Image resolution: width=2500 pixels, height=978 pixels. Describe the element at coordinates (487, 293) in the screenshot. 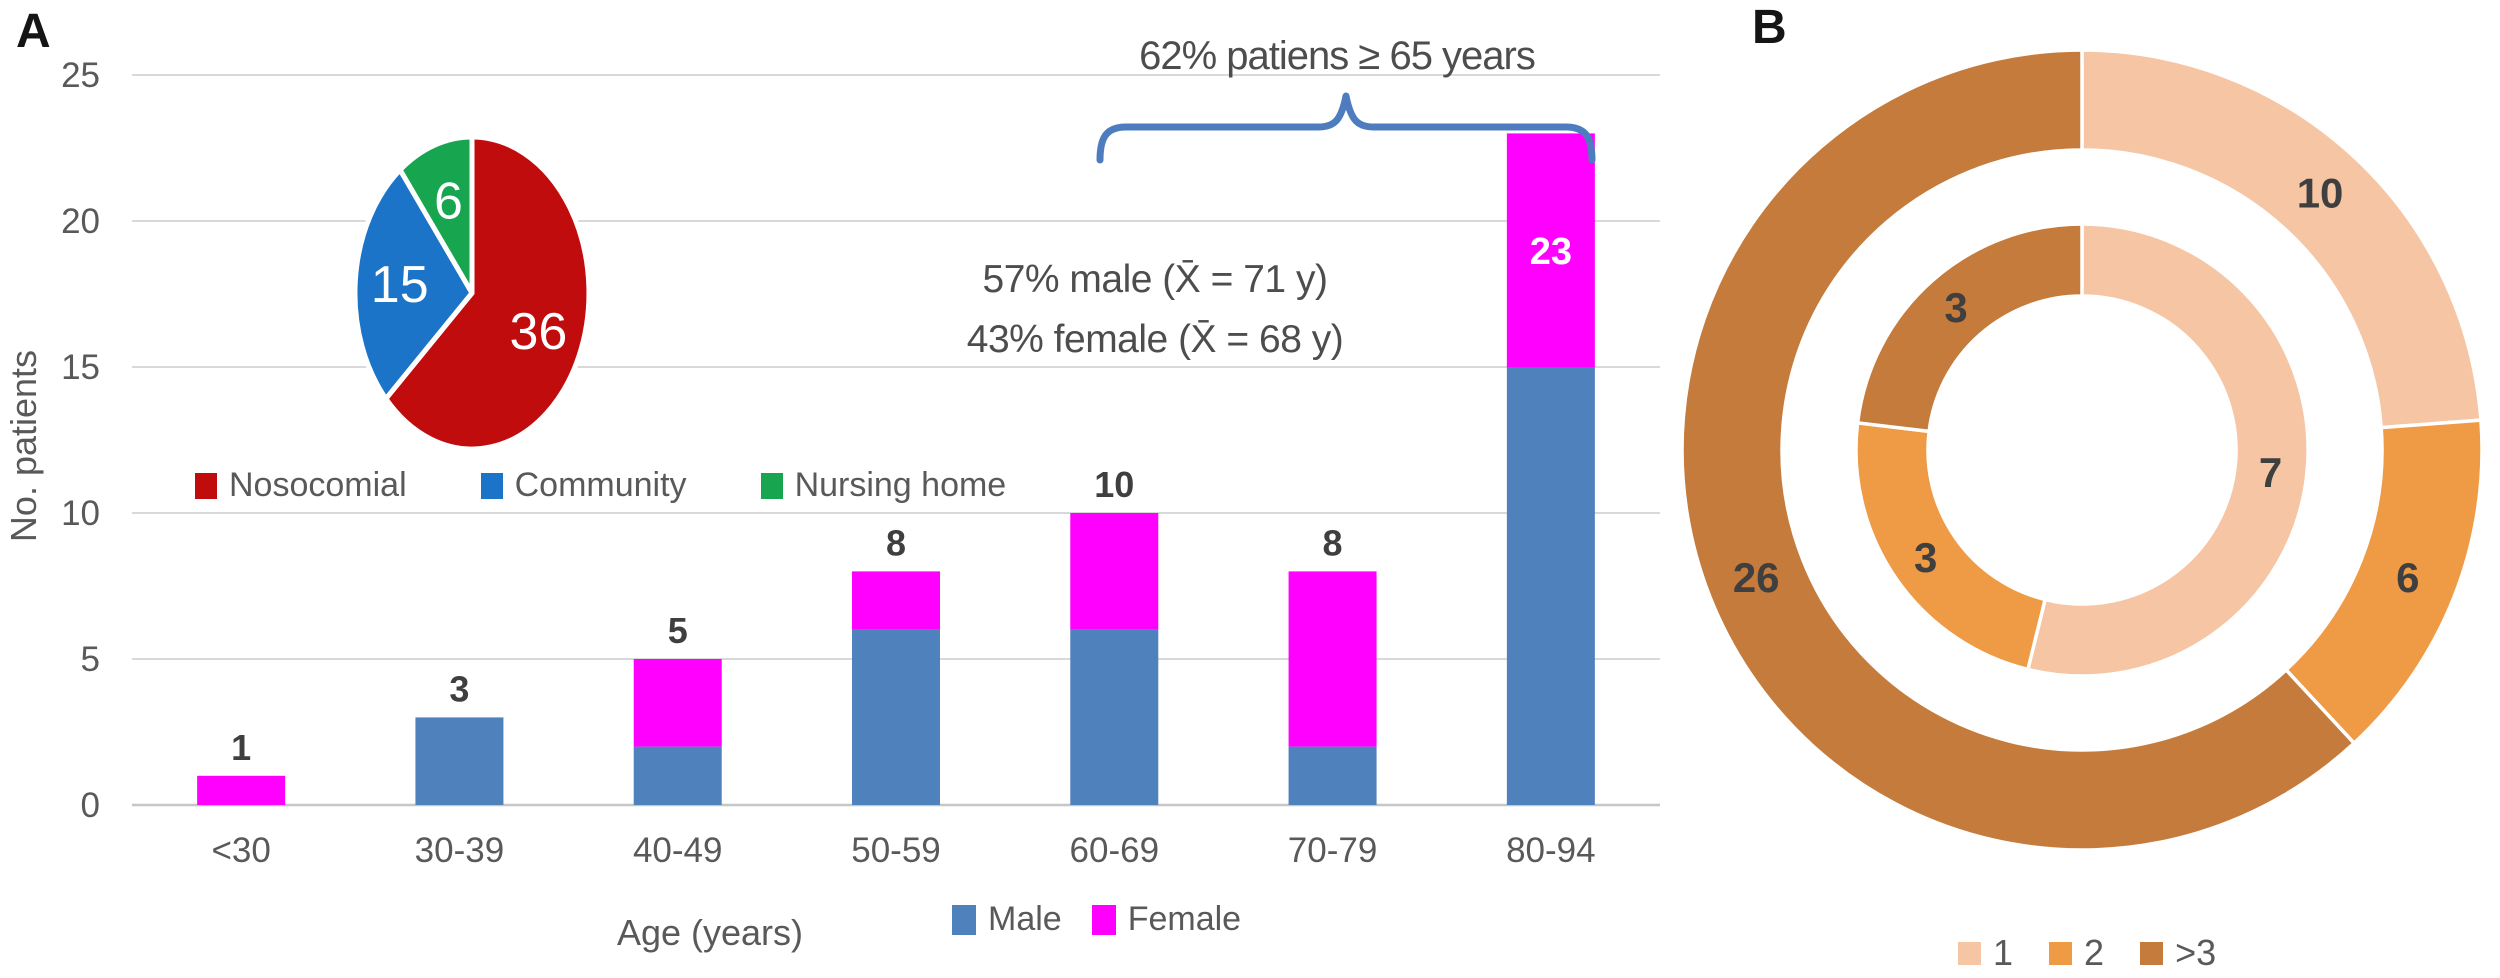

I see `pie-slice-Nosocomial` at that location.